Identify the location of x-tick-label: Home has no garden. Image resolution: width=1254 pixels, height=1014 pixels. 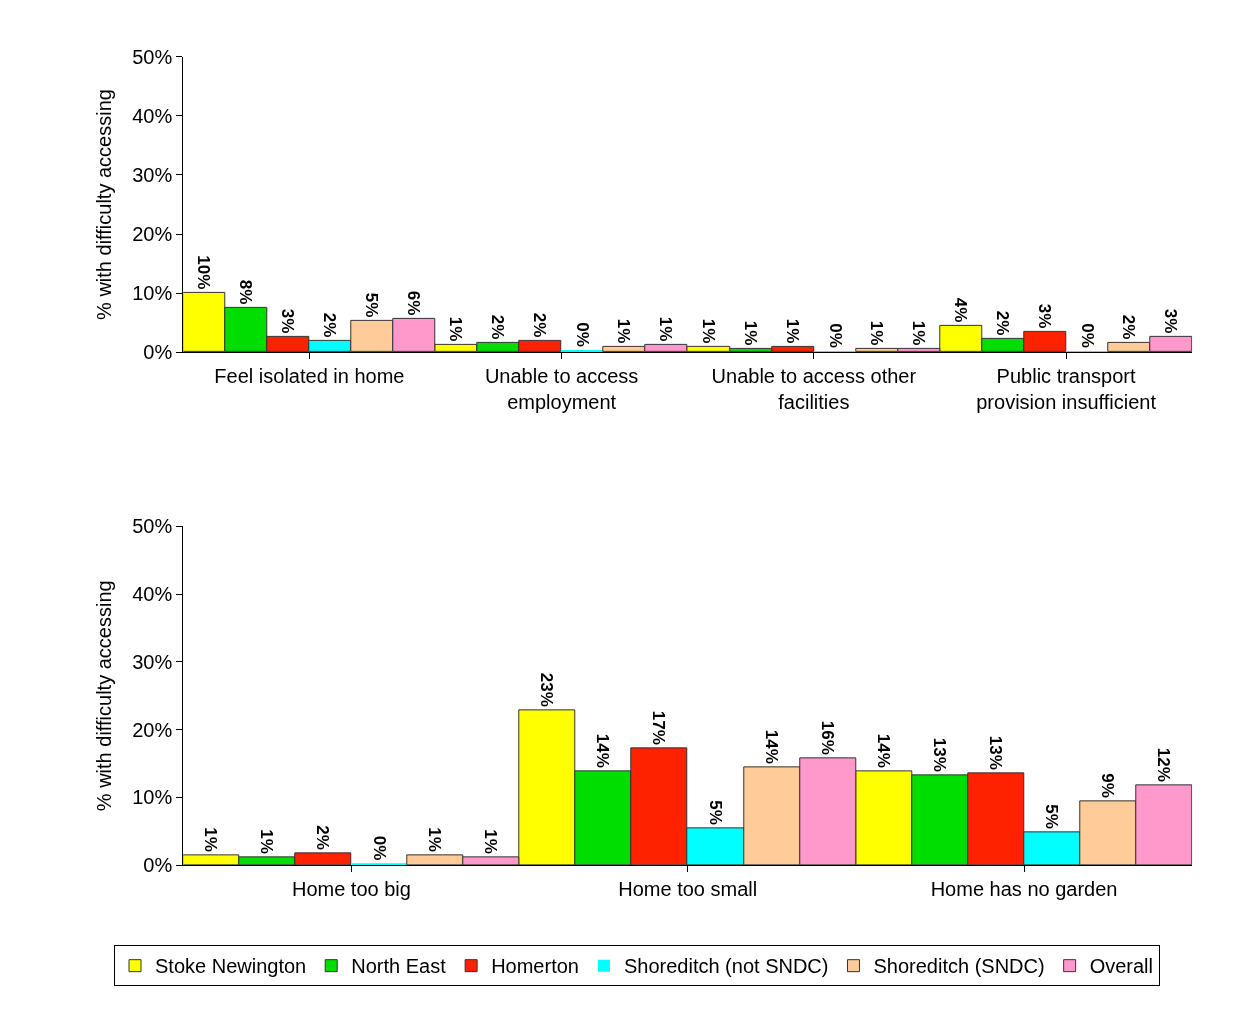
(1024, 889).